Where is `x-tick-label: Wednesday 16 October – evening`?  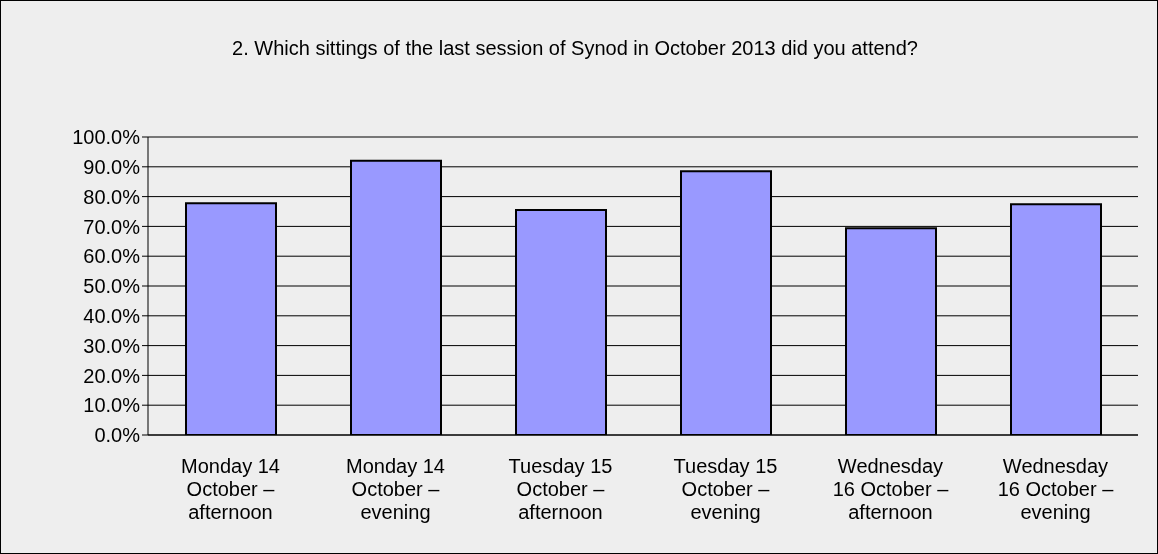 x-tick-label: Wednesday 16 October – evening is located at coordinates (1056, 489).